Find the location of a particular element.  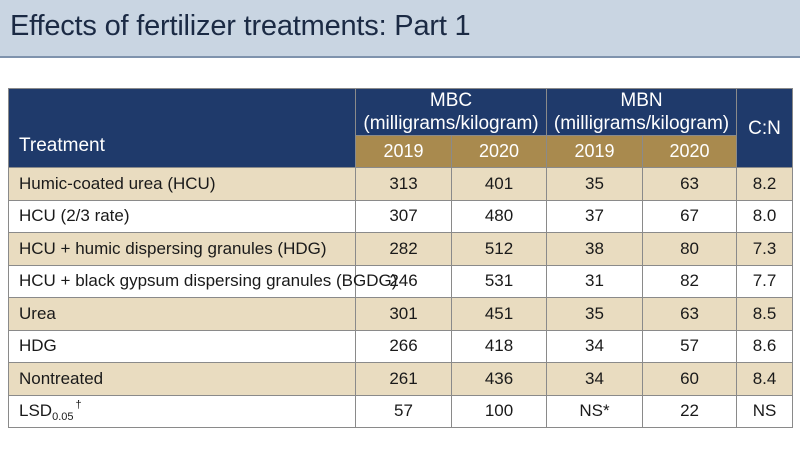

header-treatment: Treatment is located at coordinates (182, 128).